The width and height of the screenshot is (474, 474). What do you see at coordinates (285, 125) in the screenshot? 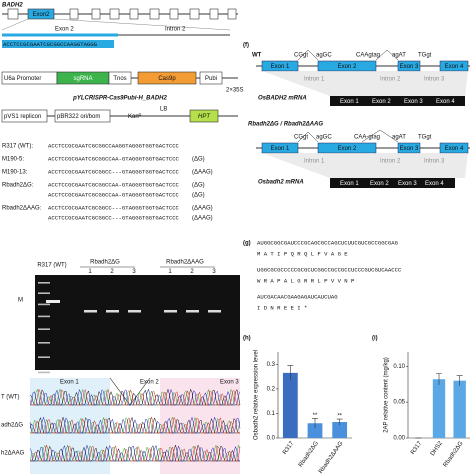
I see `mutant-label: Rbadh2ΔG / Rbadh2ΔAAG` at bounding box center [285, 125].